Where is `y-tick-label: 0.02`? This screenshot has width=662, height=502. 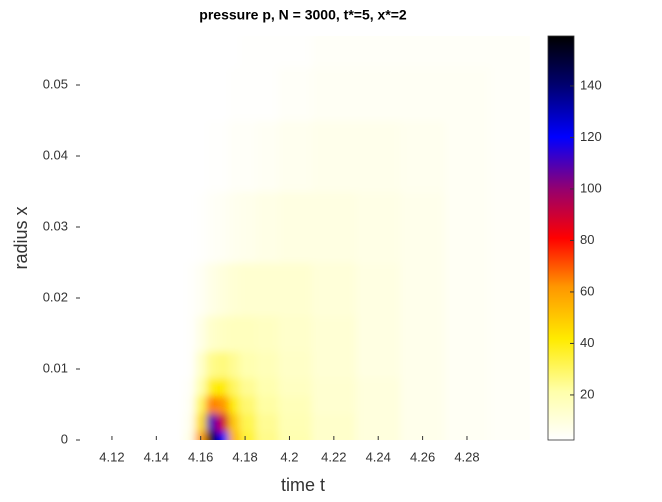
y-tick-label: 0.02 is located at coordinates (55, 296).